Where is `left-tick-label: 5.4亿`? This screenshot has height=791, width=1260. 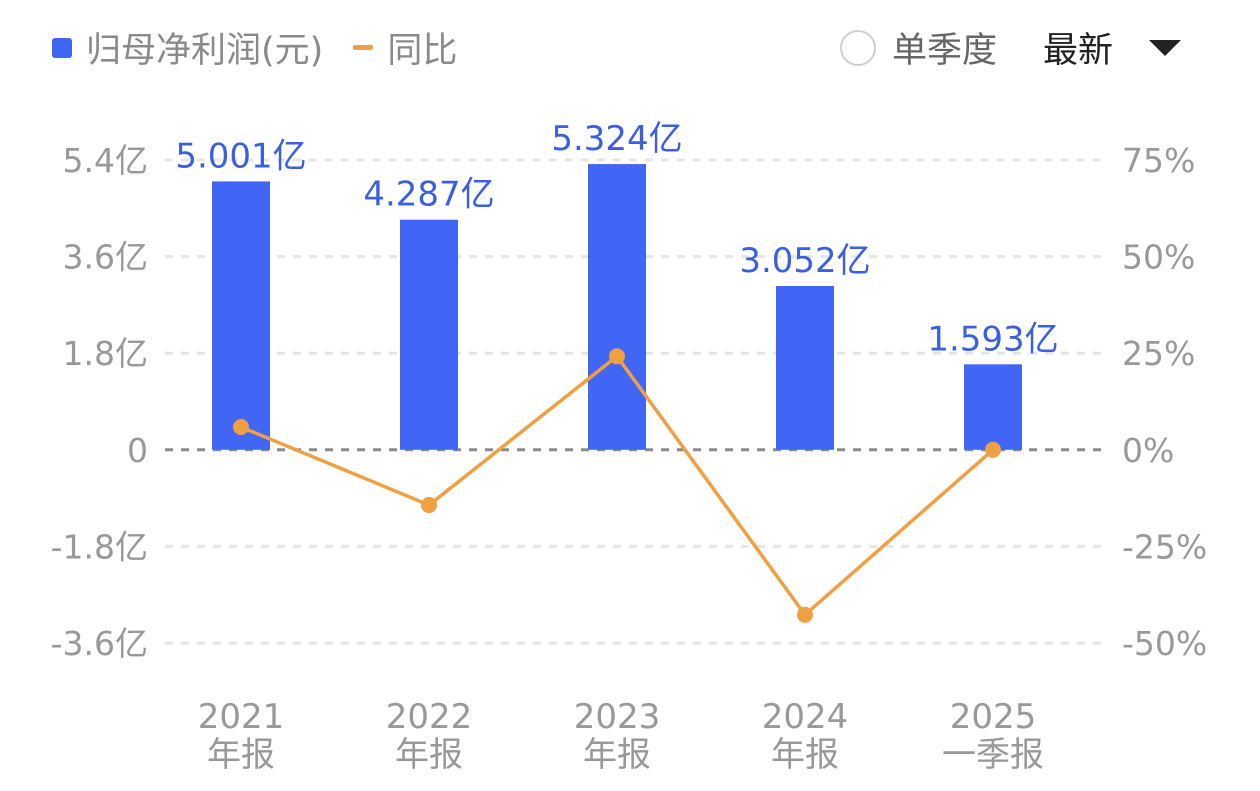
left-tick-label: 5.4亿 is located at coordinates (105, 160).